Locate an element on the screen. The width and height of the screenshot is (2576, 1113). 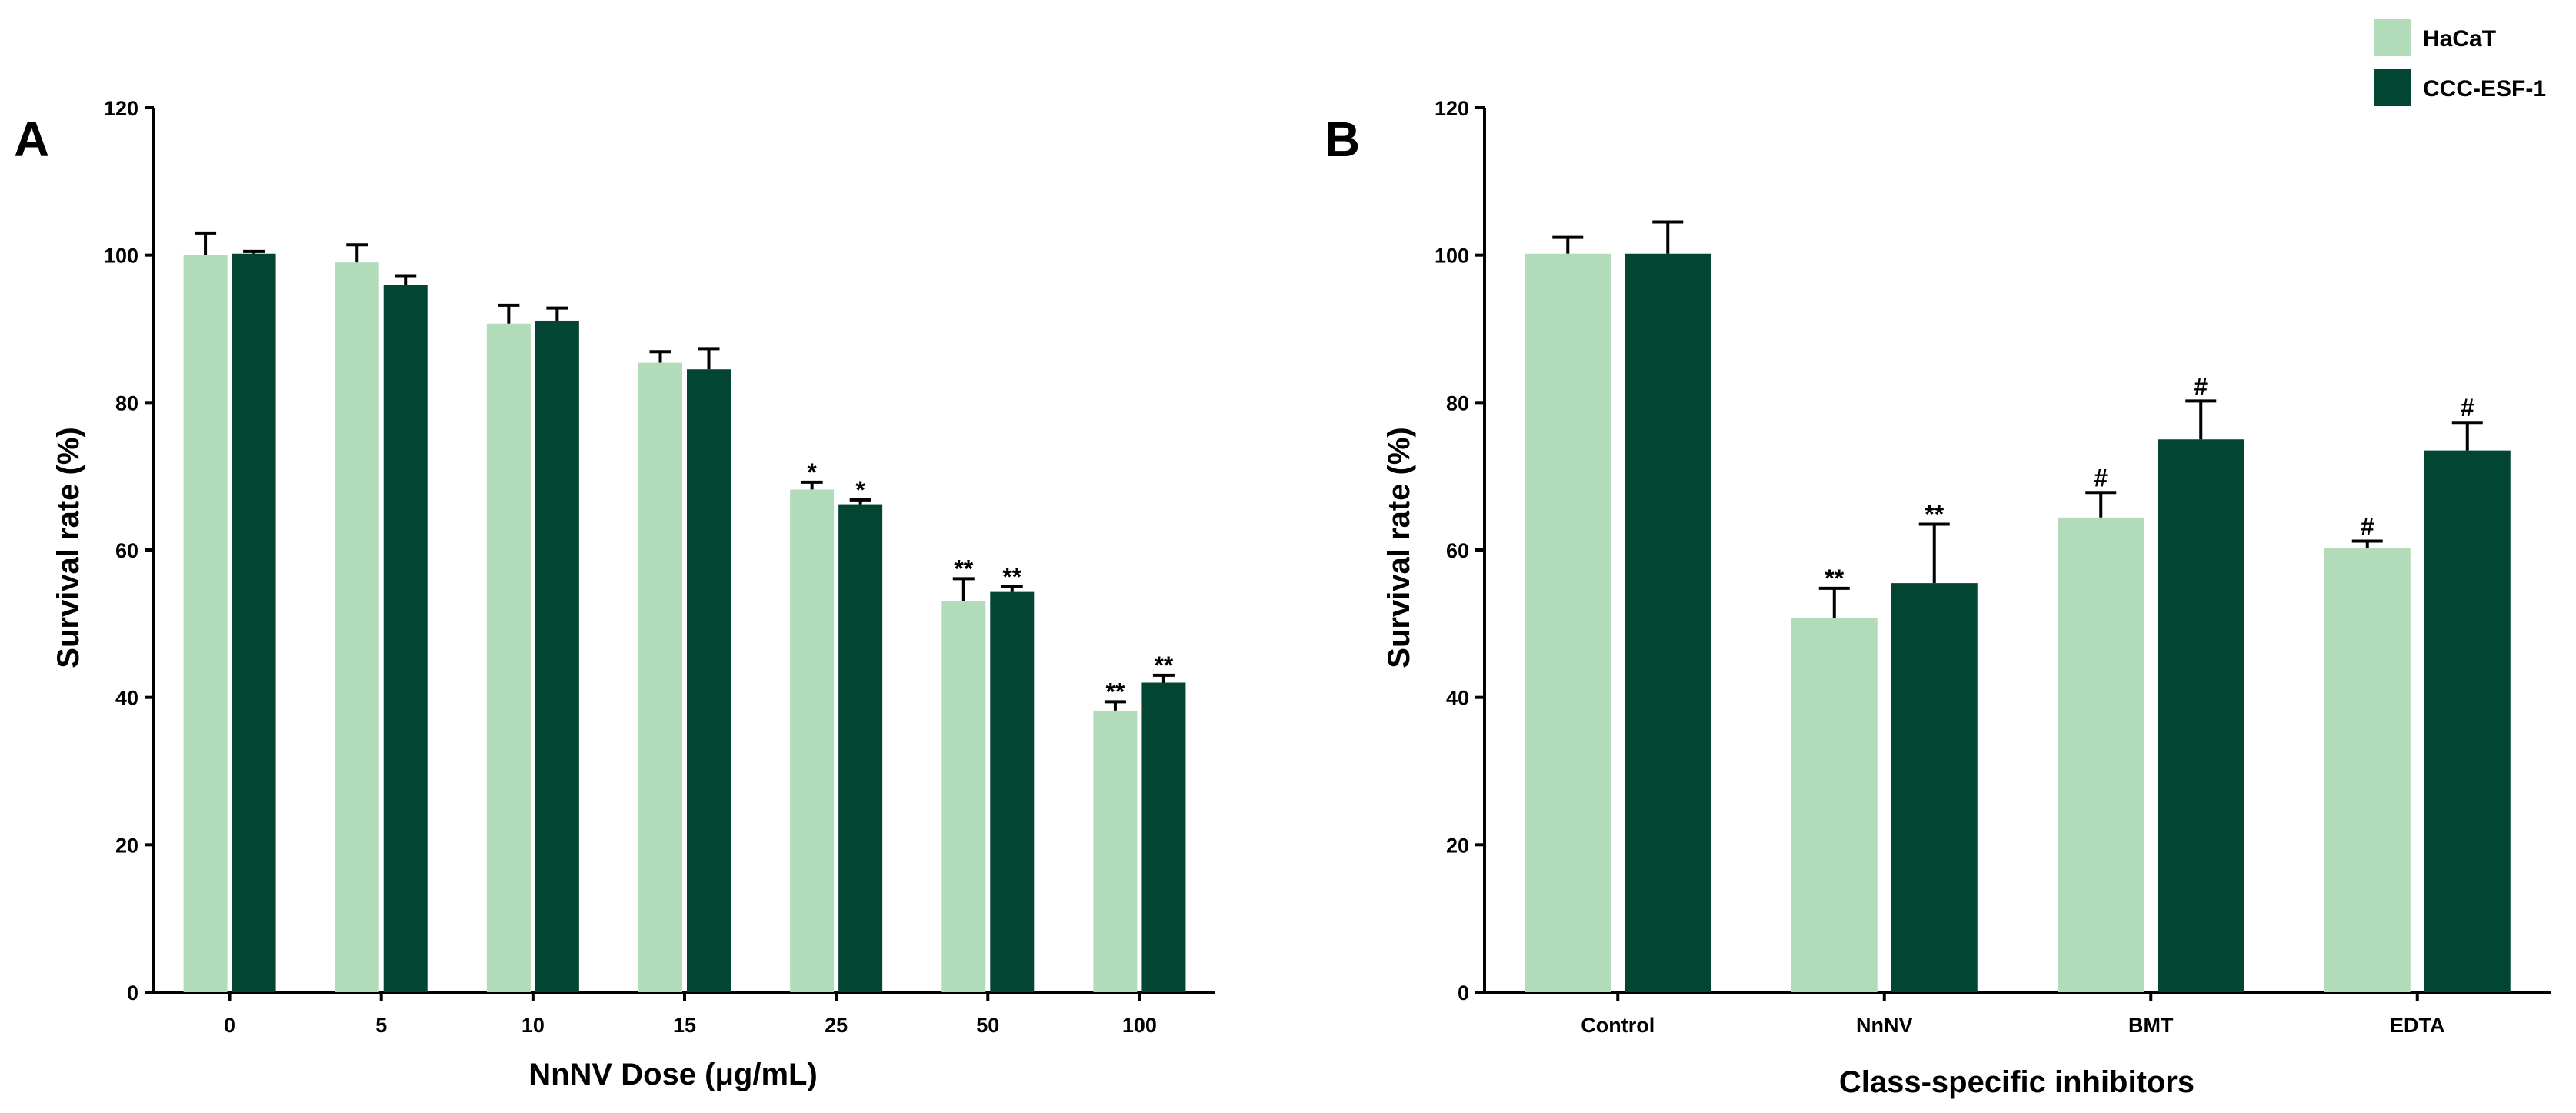
legend-label-ccc-esf-1: CCC-ESF-1 is located at coordinates (2484, 89).